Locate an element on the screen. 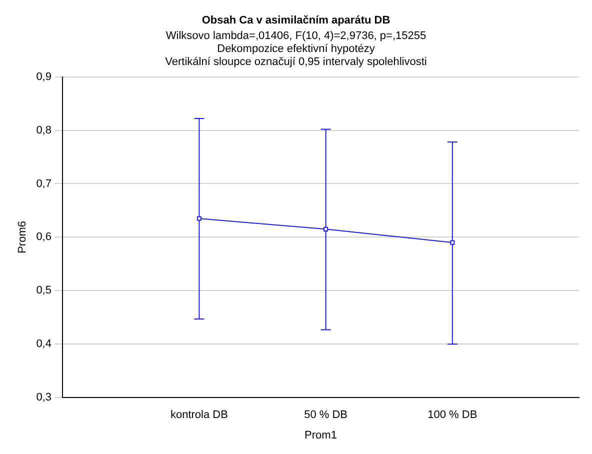  y-tick-label: 0,5 is located at coordinates (44, 290).